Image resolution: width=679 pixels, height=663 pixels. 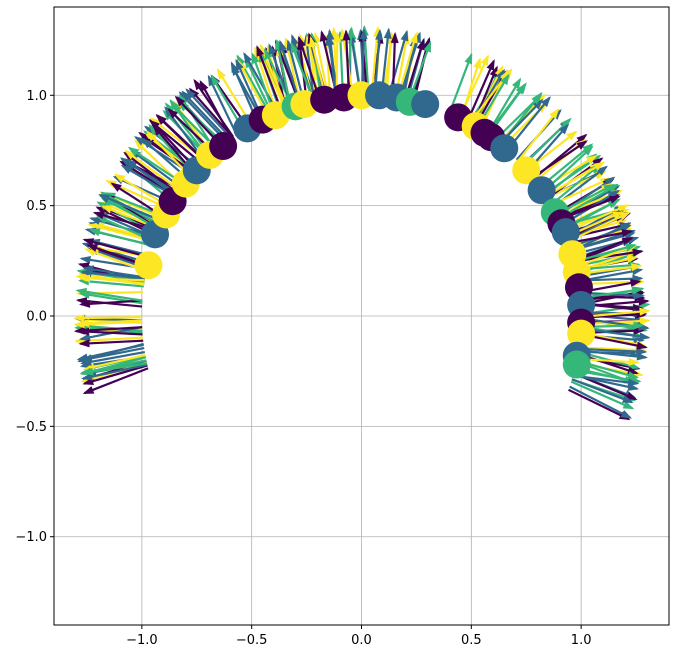 What do you see at coordinates (36, 206) in the screenshot?
I see `y-tick-label: 0.5` at bounding box center [36, 206].